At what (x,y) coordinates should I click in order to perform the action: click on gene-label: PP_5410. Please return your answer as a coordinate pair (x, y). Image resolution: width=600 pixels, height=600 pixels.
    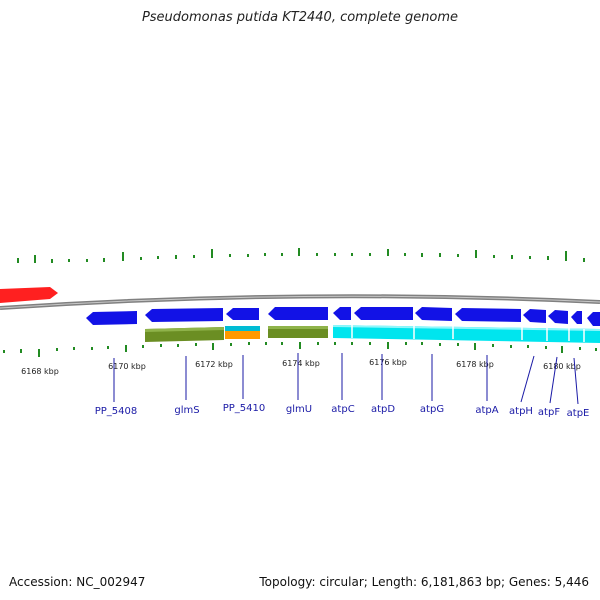
    Looking at the image, I should click on (244, 408).